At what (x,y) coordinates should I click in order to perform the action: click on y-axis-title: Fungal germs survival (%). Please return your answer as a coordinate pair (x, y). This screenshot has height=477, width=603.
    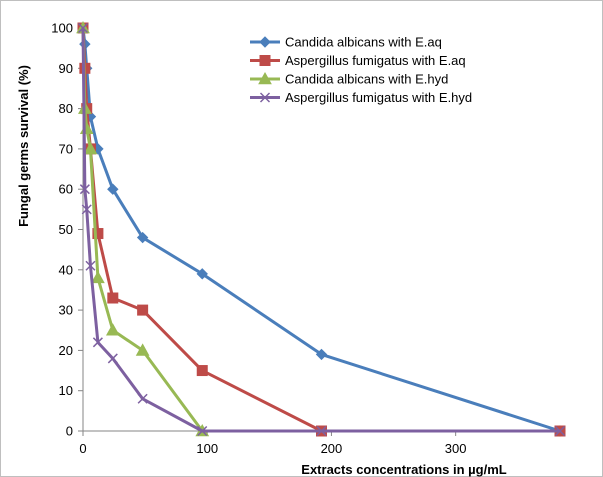
    Looking at the image, I should click on (23, 146).